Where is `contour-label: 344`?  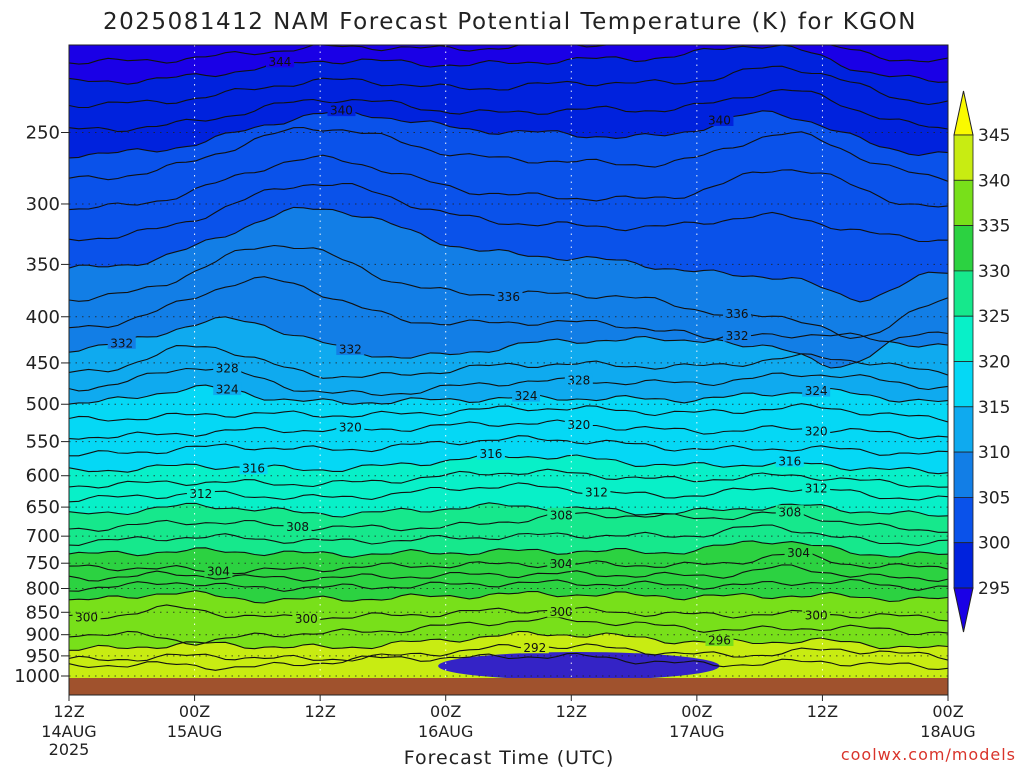
contour-label: 344 is located at coordinates (280, 62).